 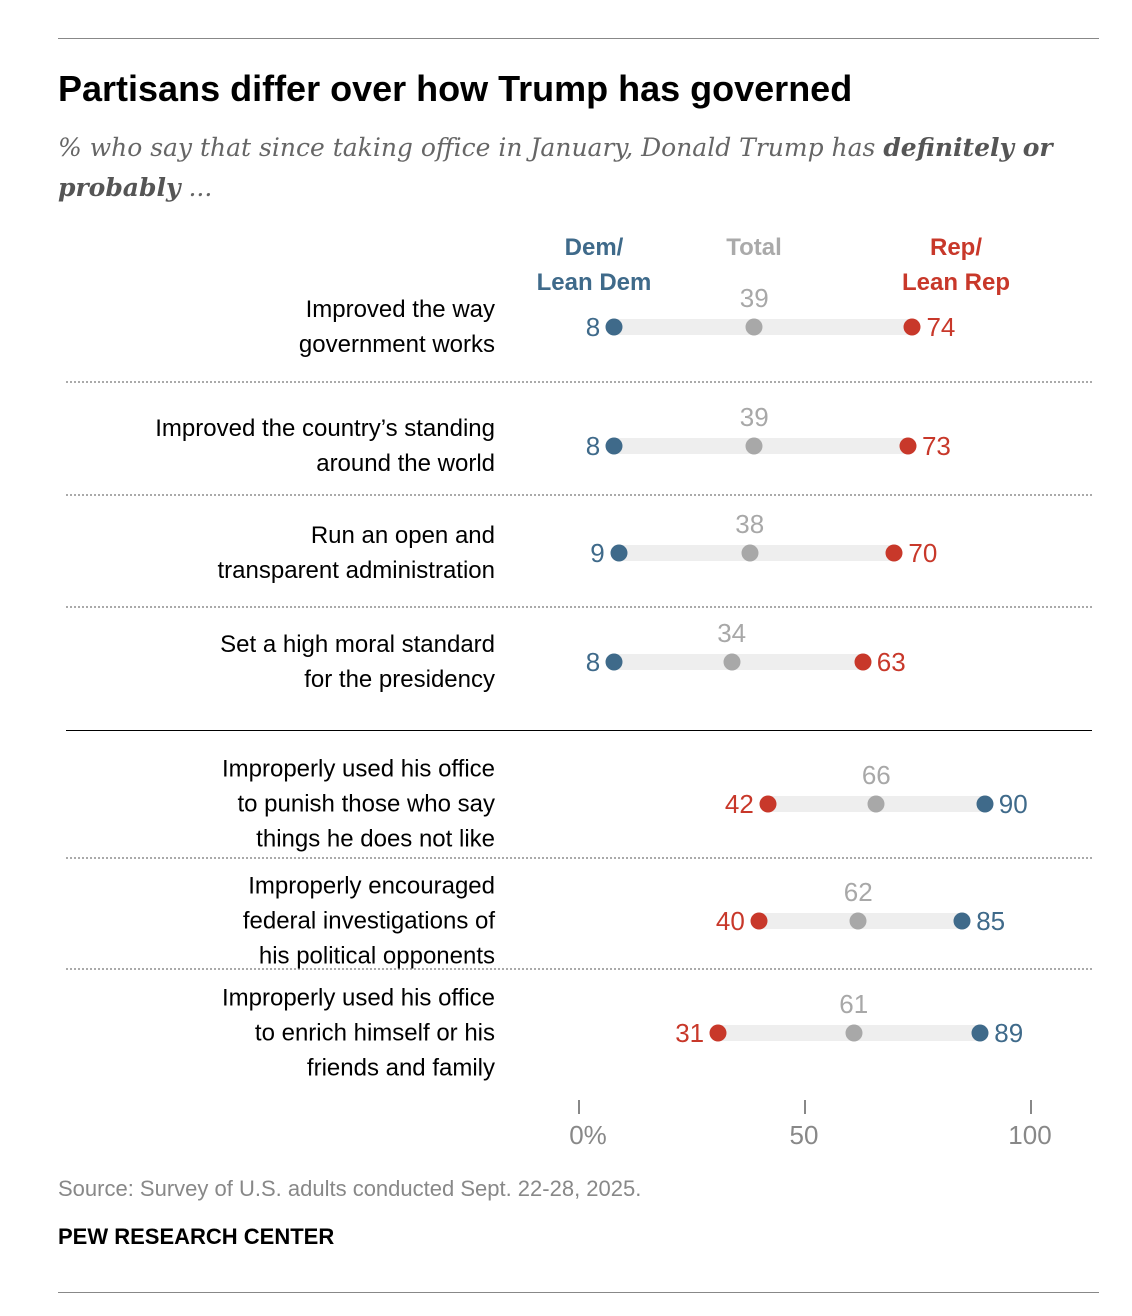 I want to click on rep-value: 42, so click(x=739, y=804).